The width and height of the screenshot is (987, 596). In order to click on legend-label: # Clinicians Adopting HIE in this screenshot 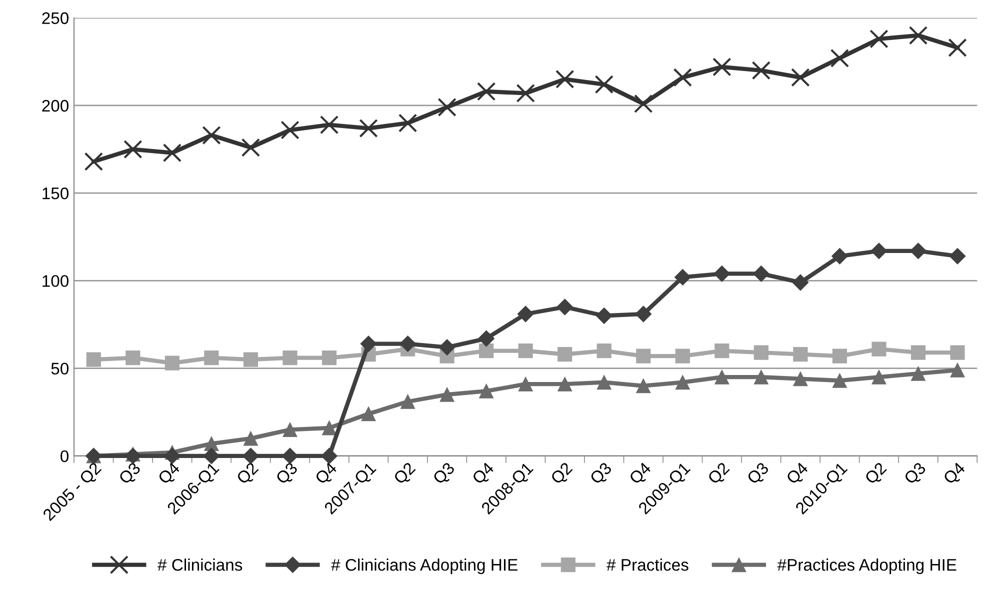, I will do `click(424, 566)`.